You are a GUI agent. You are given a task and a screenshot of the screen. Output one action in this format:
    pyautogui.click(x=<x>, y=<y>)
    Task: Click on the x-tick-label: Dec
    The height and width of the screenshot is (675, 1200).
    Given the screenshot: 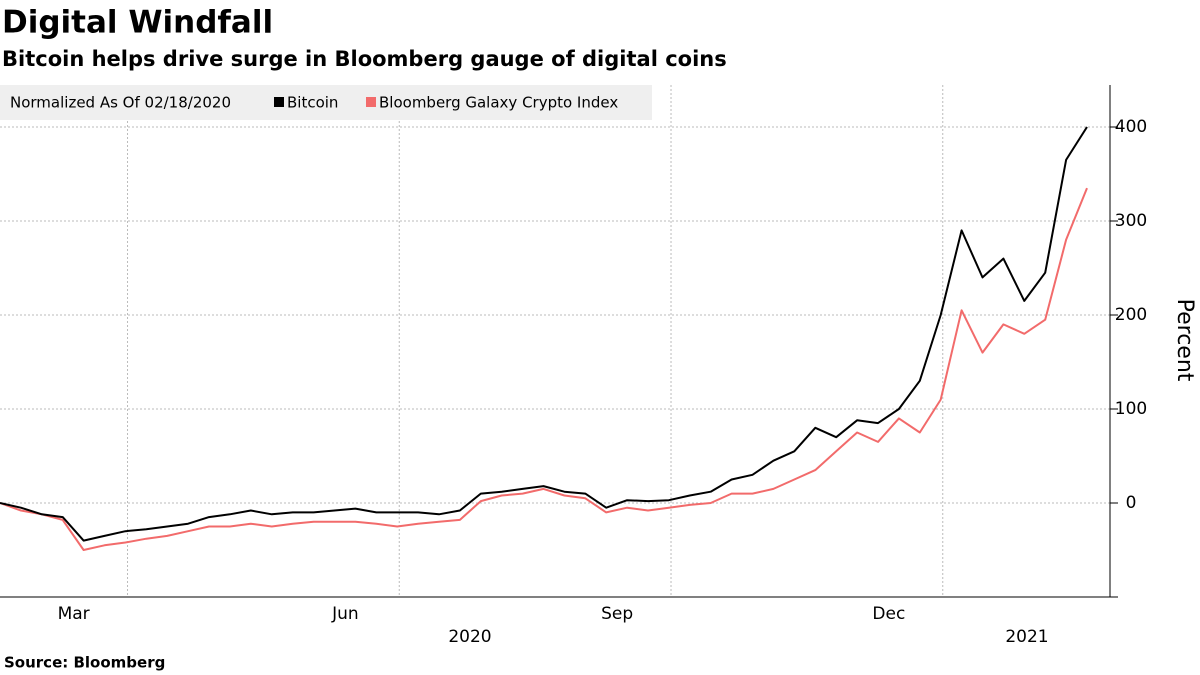 What is the action you would take?
    pyautogui.click(x=888, y=614)
    